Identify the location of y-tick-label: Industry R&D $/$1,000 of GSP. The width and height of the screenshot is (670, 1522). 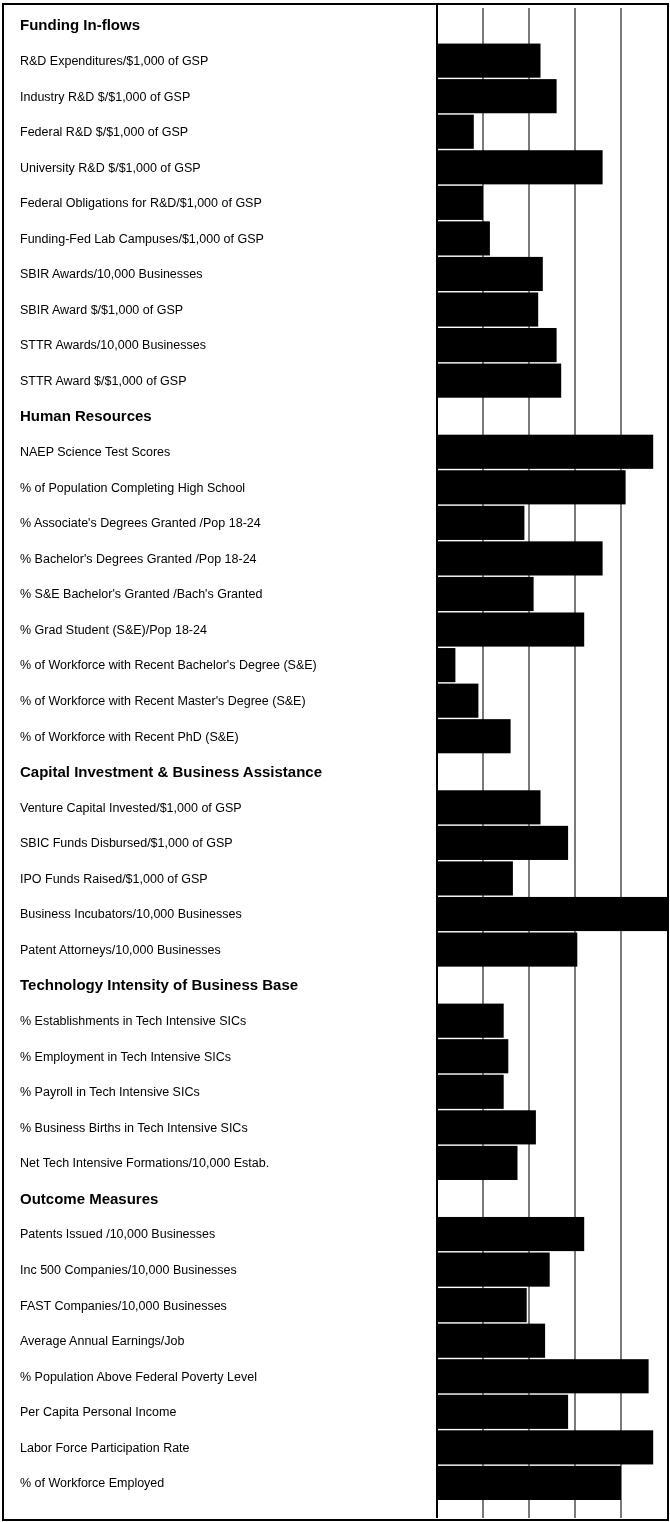
(105, 96).